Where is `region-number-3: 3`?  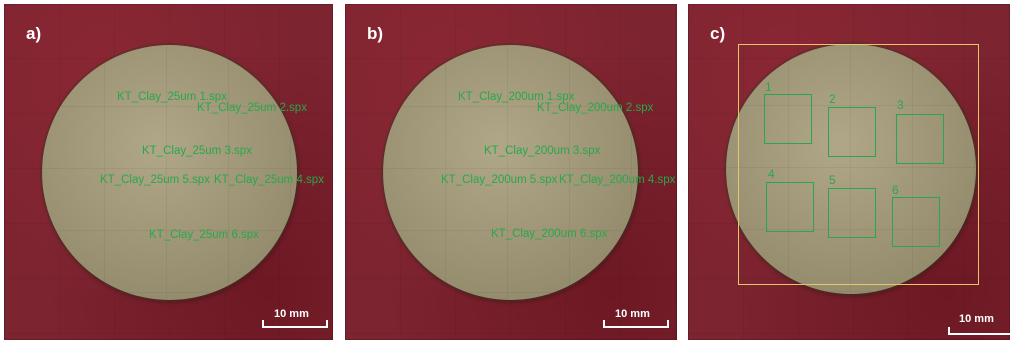
region-number-3: 3 is located at coordinates (900, 105).